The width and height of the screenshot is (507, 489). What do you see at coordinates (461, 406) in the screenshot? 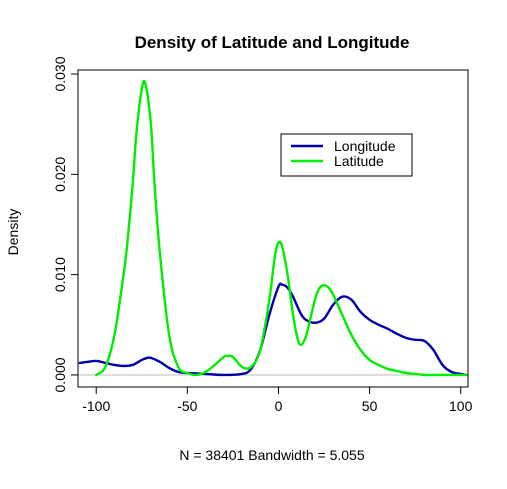
I see `x-tick-label: 100` at bounding box center [461, 406].